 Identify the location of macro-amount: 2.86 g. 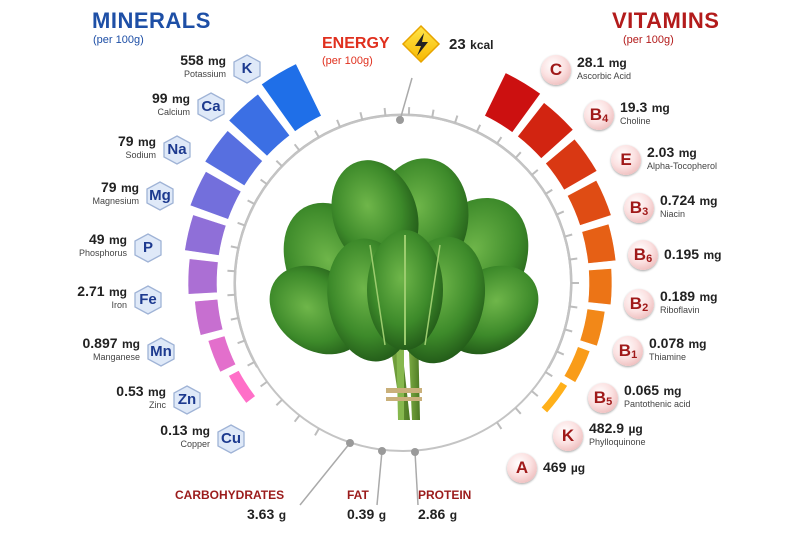
(437, 515).